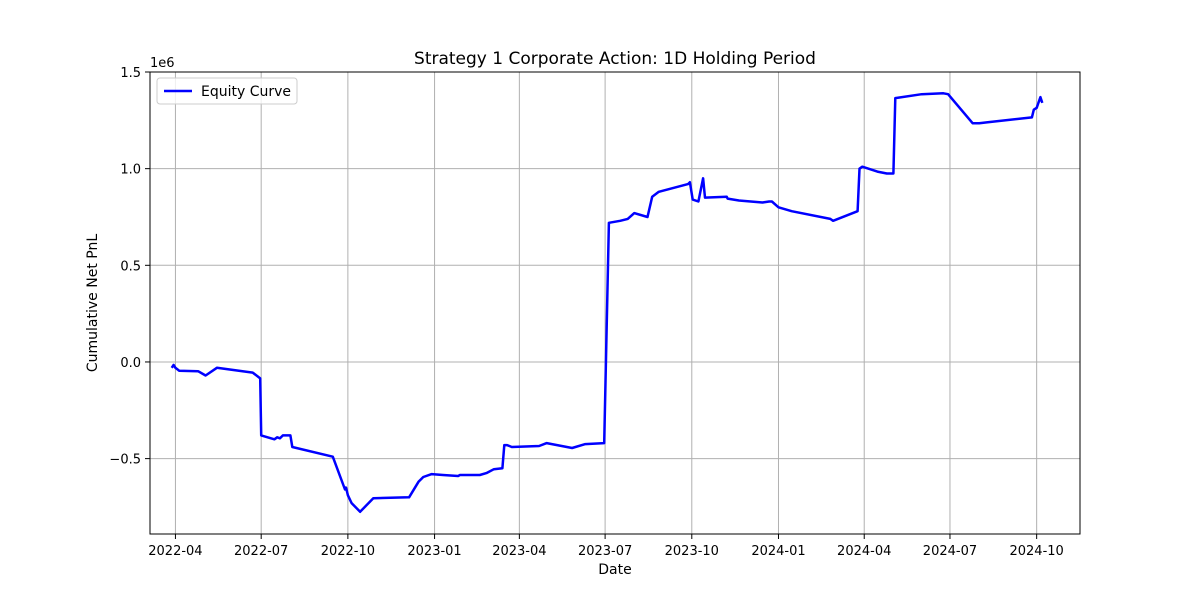  What do you see at coordinates (1036, 551) in the screenshot?
I see `x-tick-label: 2024-10` at bounding box center [1036, 551].